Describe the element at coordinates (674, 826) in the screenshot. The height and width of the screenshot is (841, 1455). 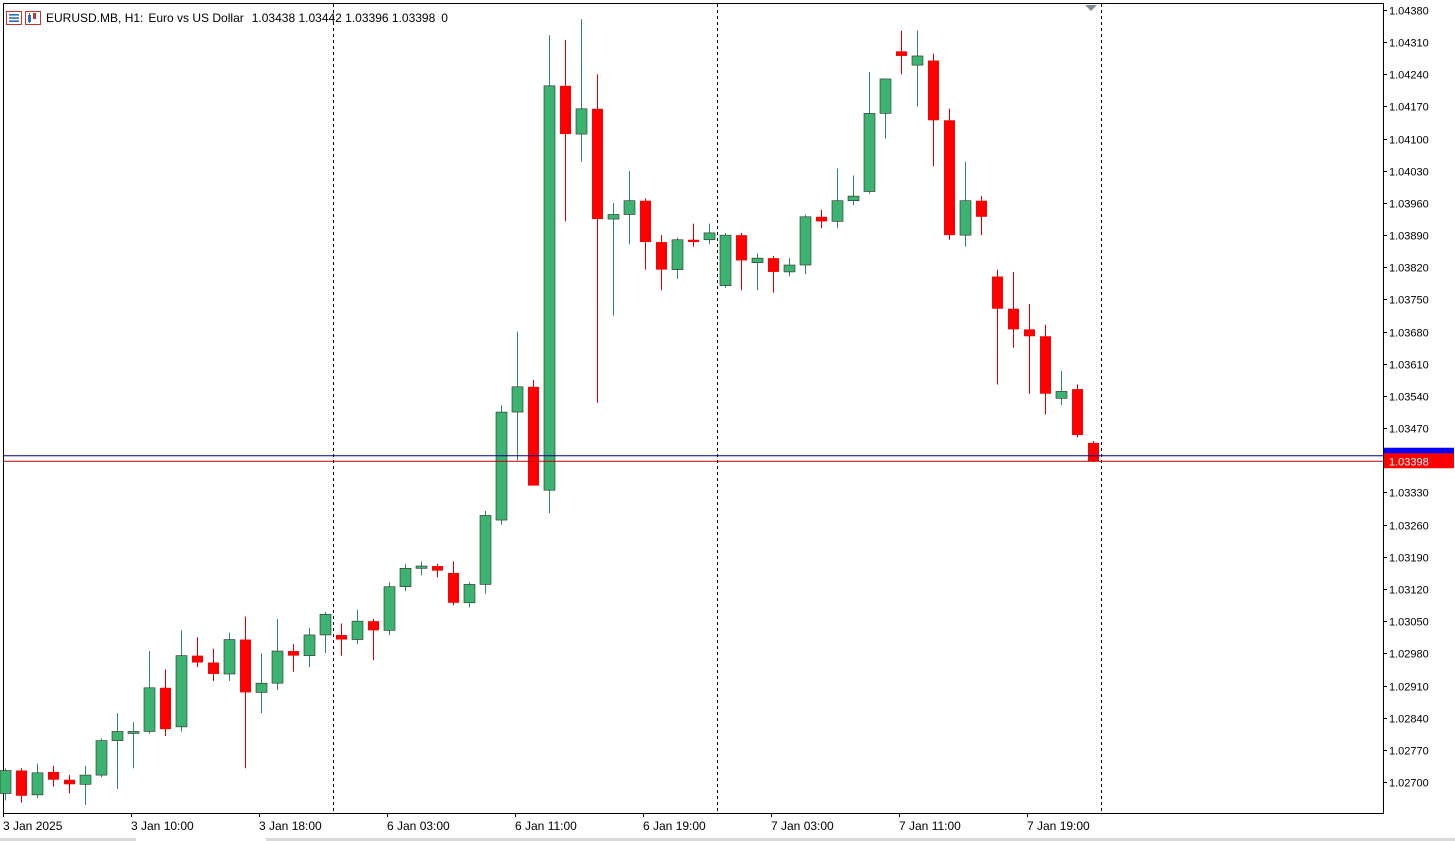
I see `x-tick-label-5: 6 Jan 19:00` at that location.